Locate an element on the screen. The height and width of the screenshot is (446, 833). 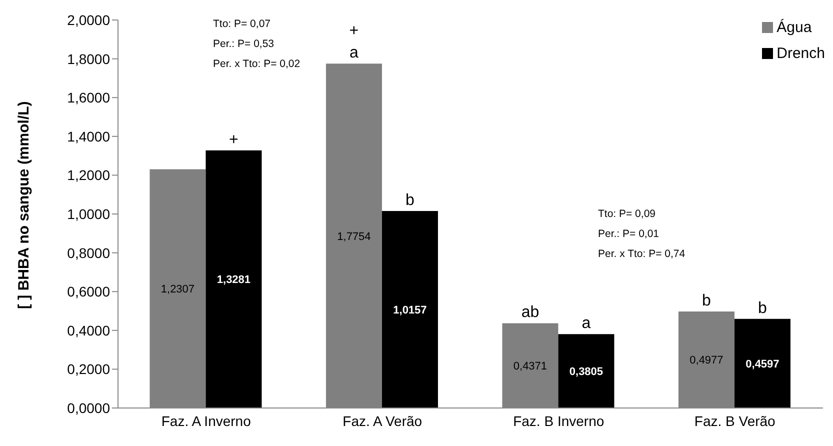
data-label: 0,4977 is located at coordinates (707, 360).